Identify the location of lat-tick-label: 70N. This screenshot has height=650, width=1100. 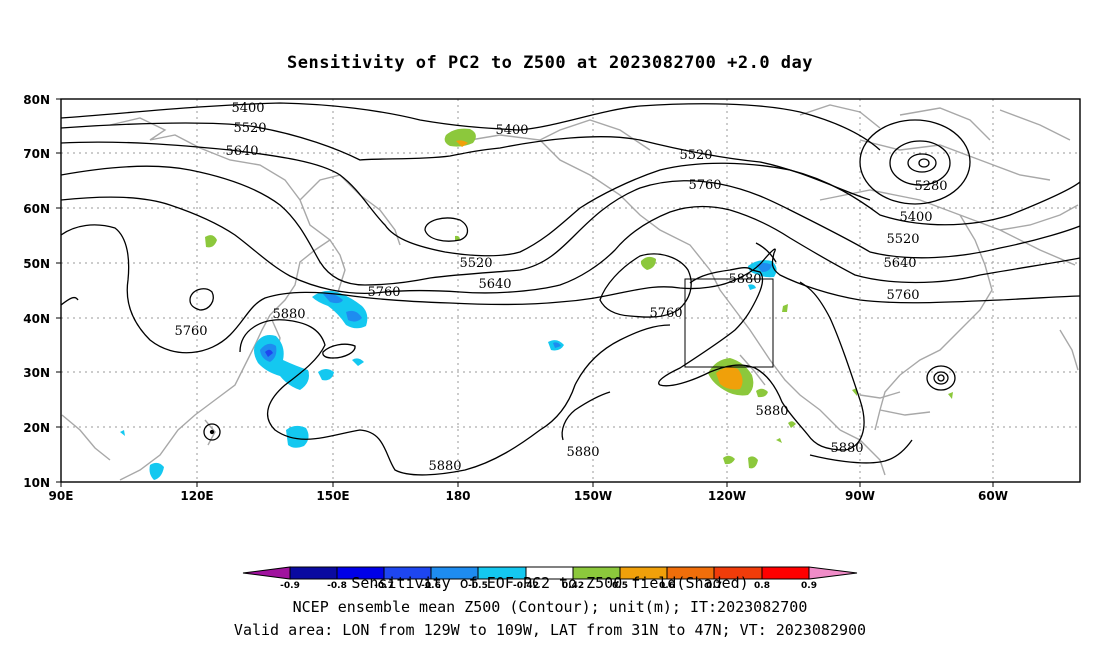
(36, 154).